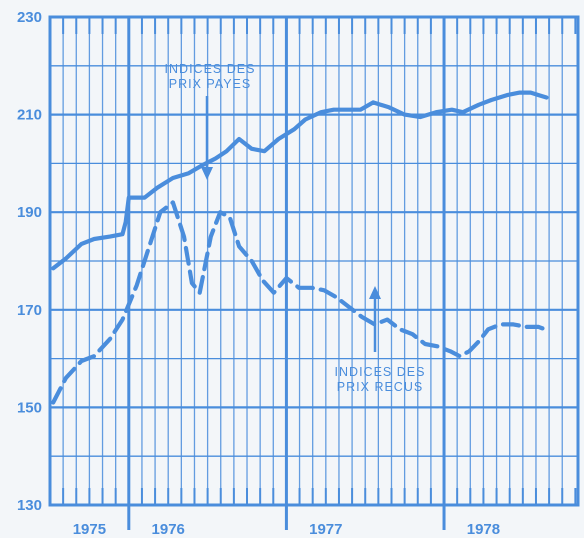 The width and height of the screenshot is (584, 538). Describe the element at coordinates (29, 212) in the screenshot. I see `y-tick-label: 190` at that location.